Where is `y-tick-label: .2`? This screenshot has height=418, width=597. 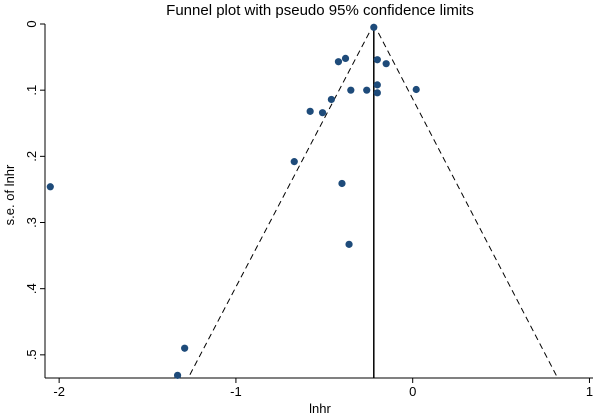 y-tick-label: .2 is located at coordinates (31, 156).